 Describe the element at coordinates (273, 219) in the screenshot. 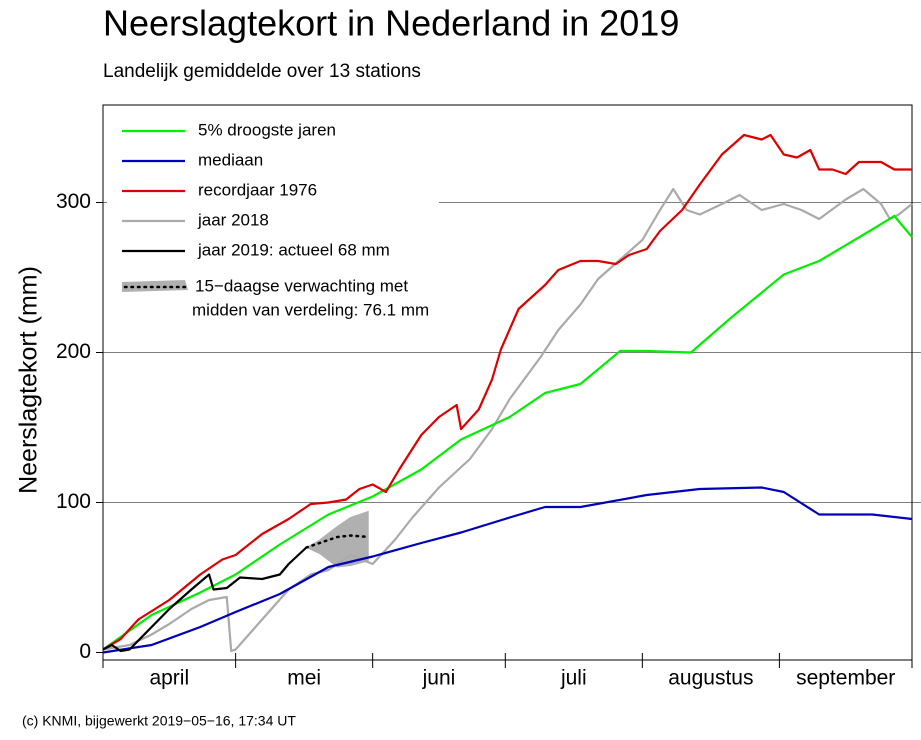

I see `legend-box` at that location.